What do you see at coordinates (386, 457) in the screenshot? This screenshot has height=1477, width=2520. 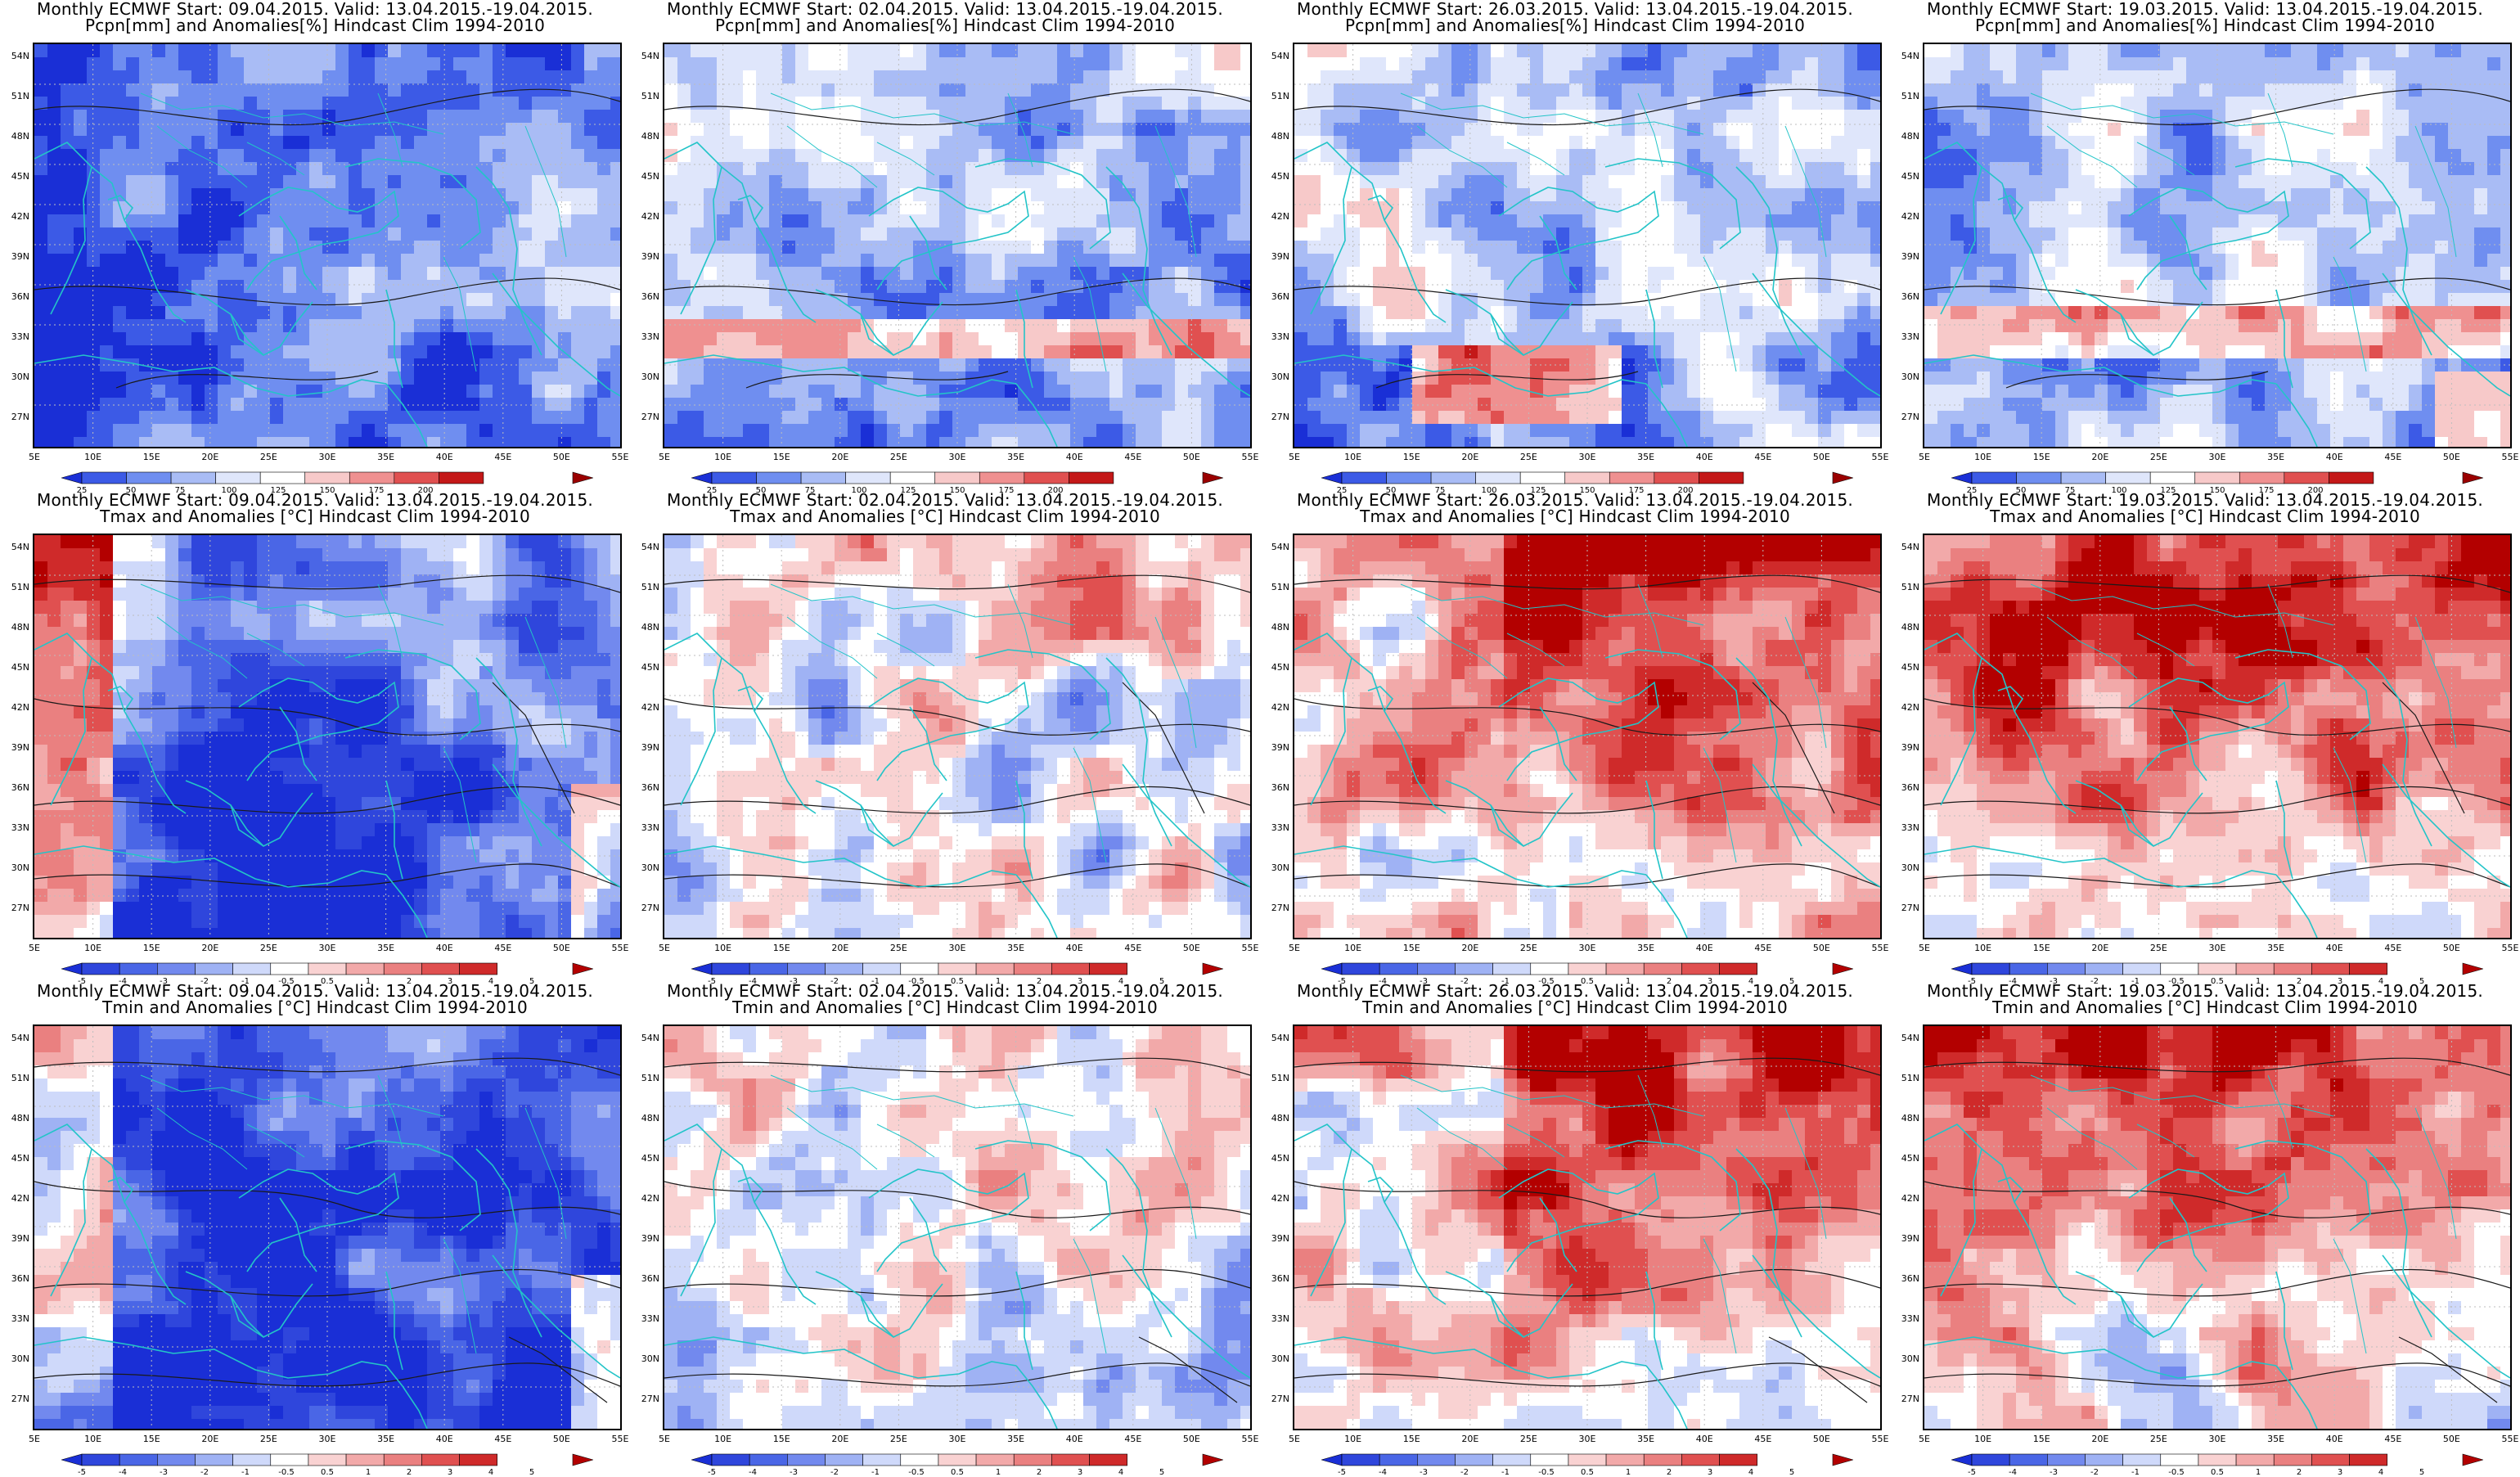 I see `longitude-label: 35E` at bounding box center [386, 457].